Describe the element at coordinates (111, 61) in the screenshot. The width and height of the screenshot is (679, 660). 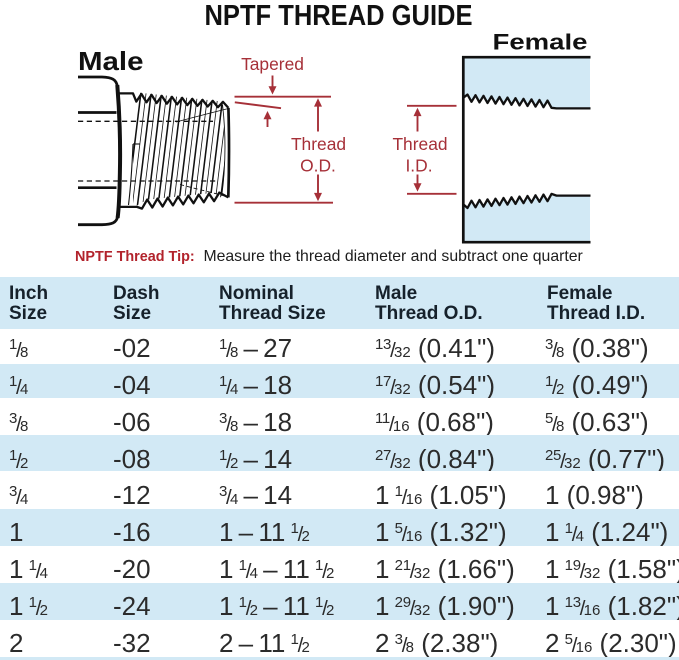
I see `svg-text: Male` at that location.